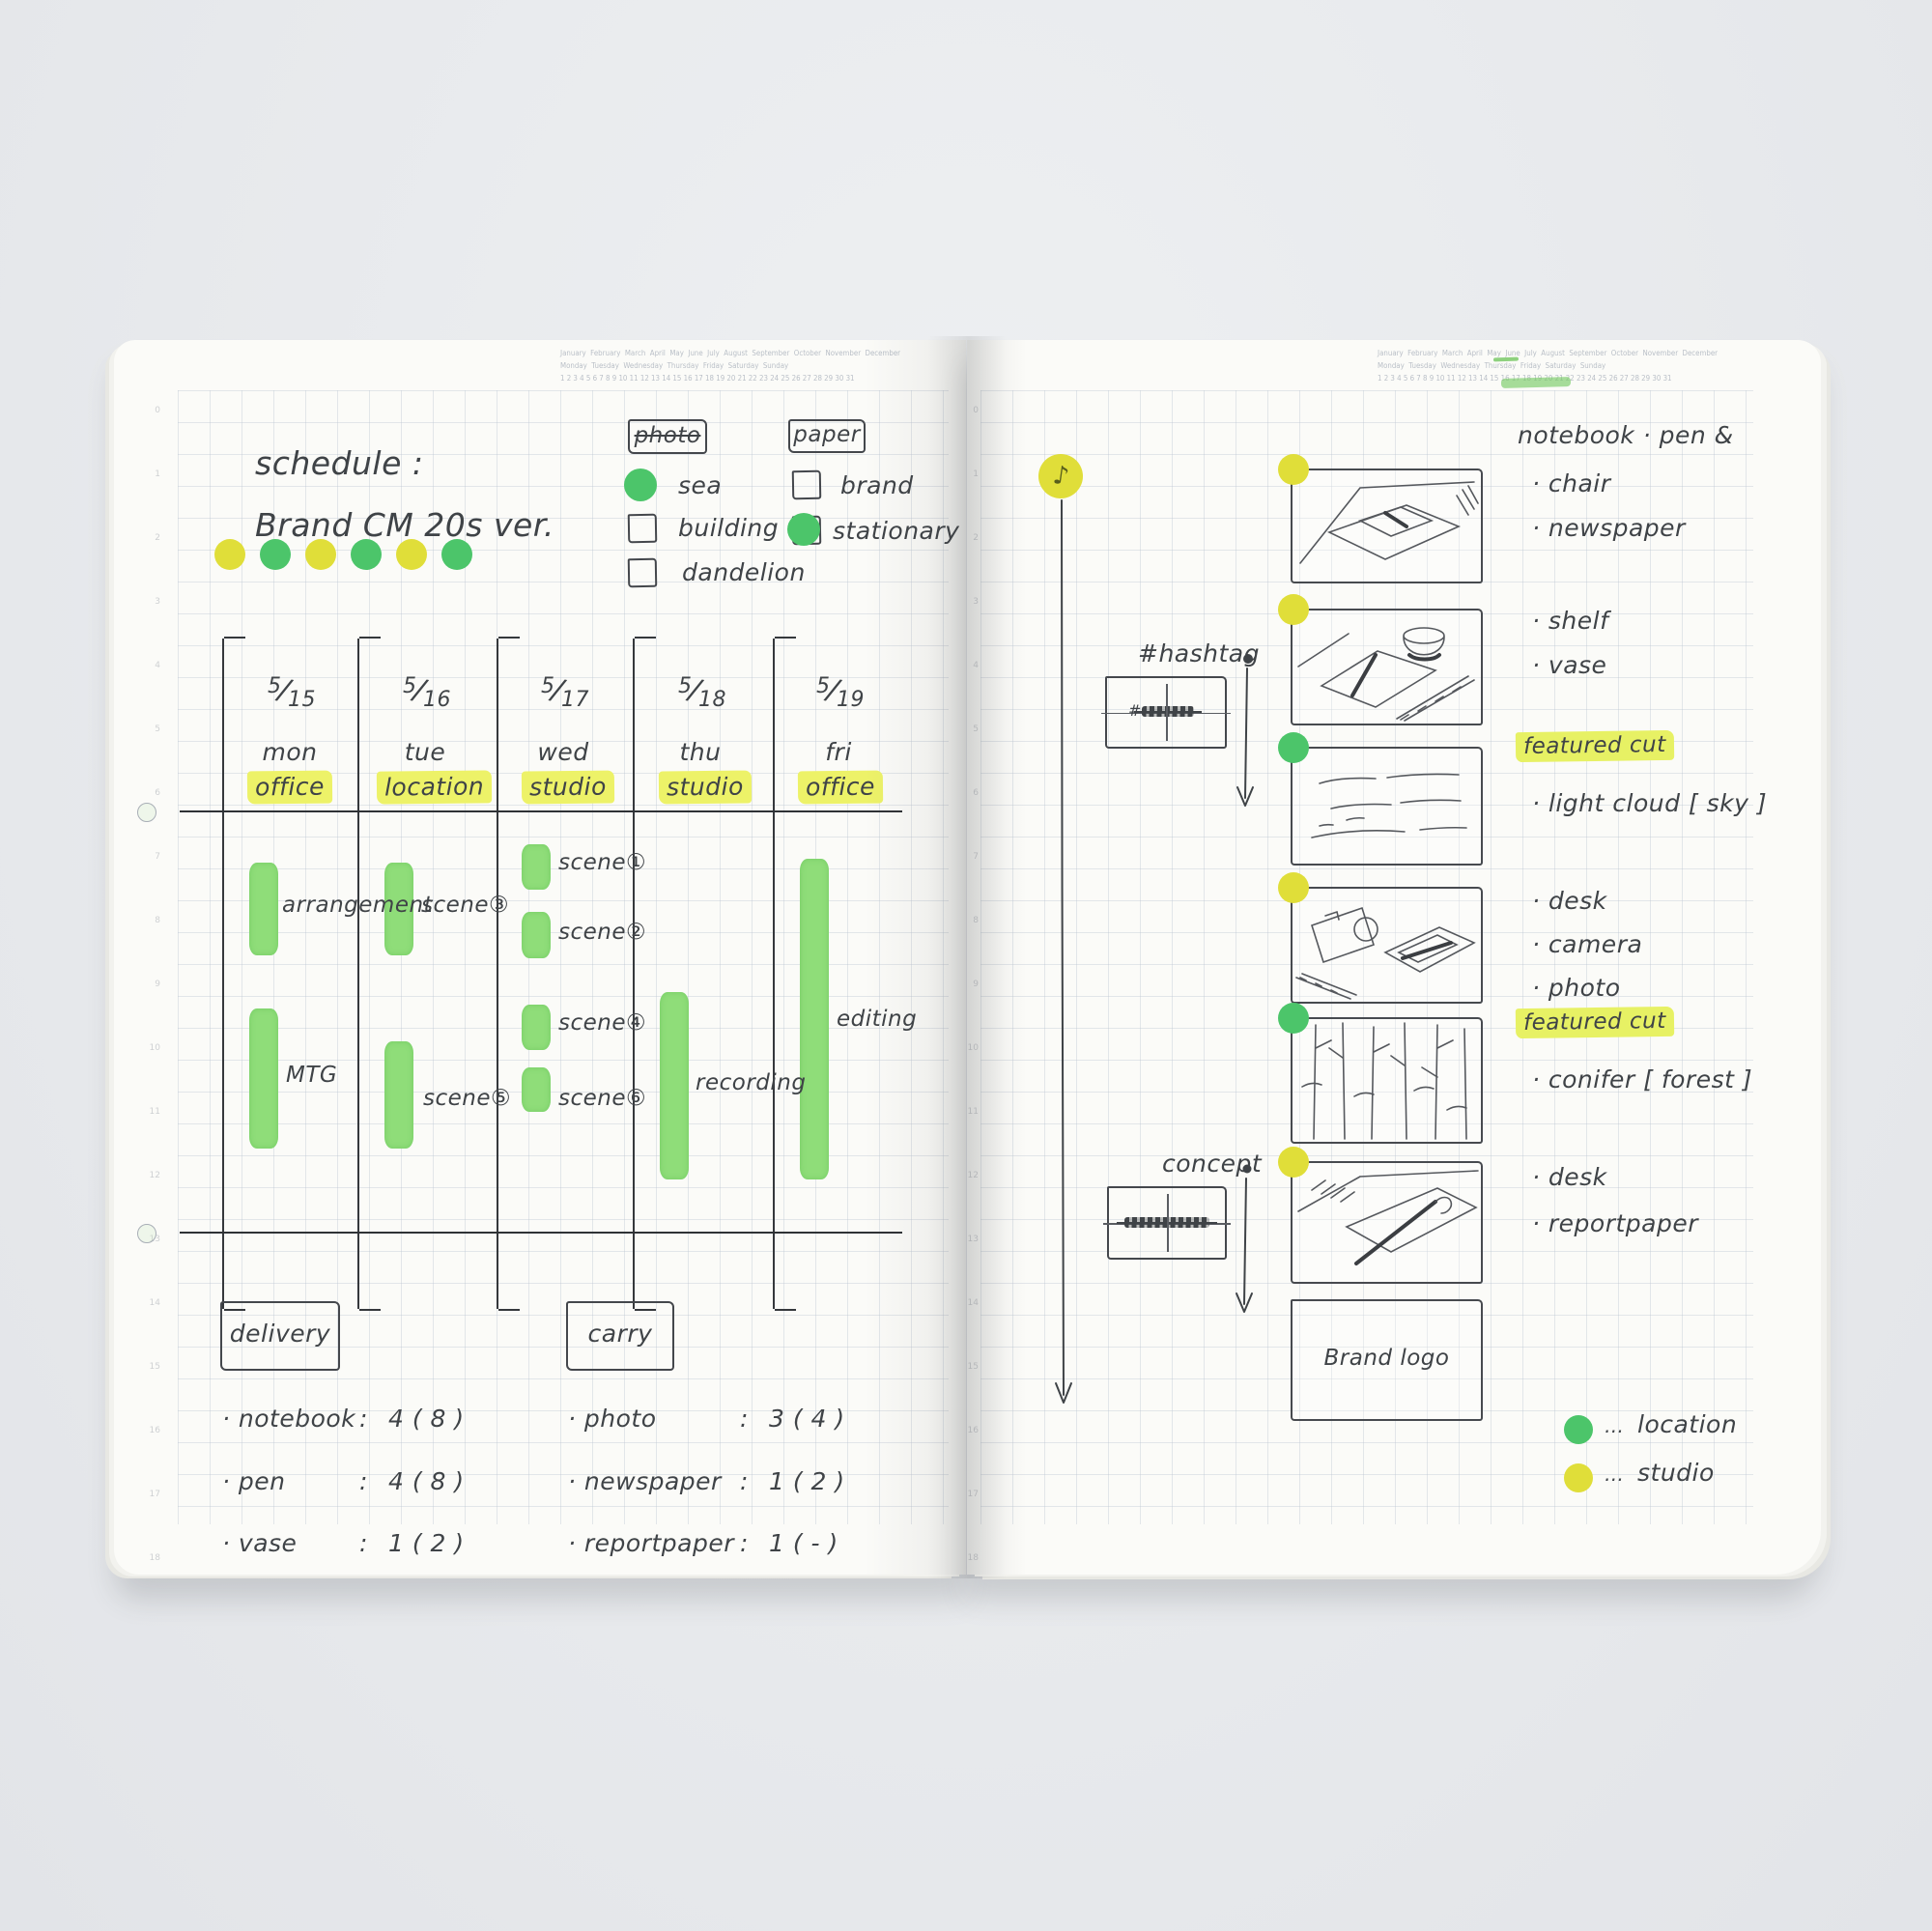 This screenshot has height=1931, width=1932. Describe the element at coordinates (1676, 1473) in the screenshot. I see `legend-label: studio` at that location.